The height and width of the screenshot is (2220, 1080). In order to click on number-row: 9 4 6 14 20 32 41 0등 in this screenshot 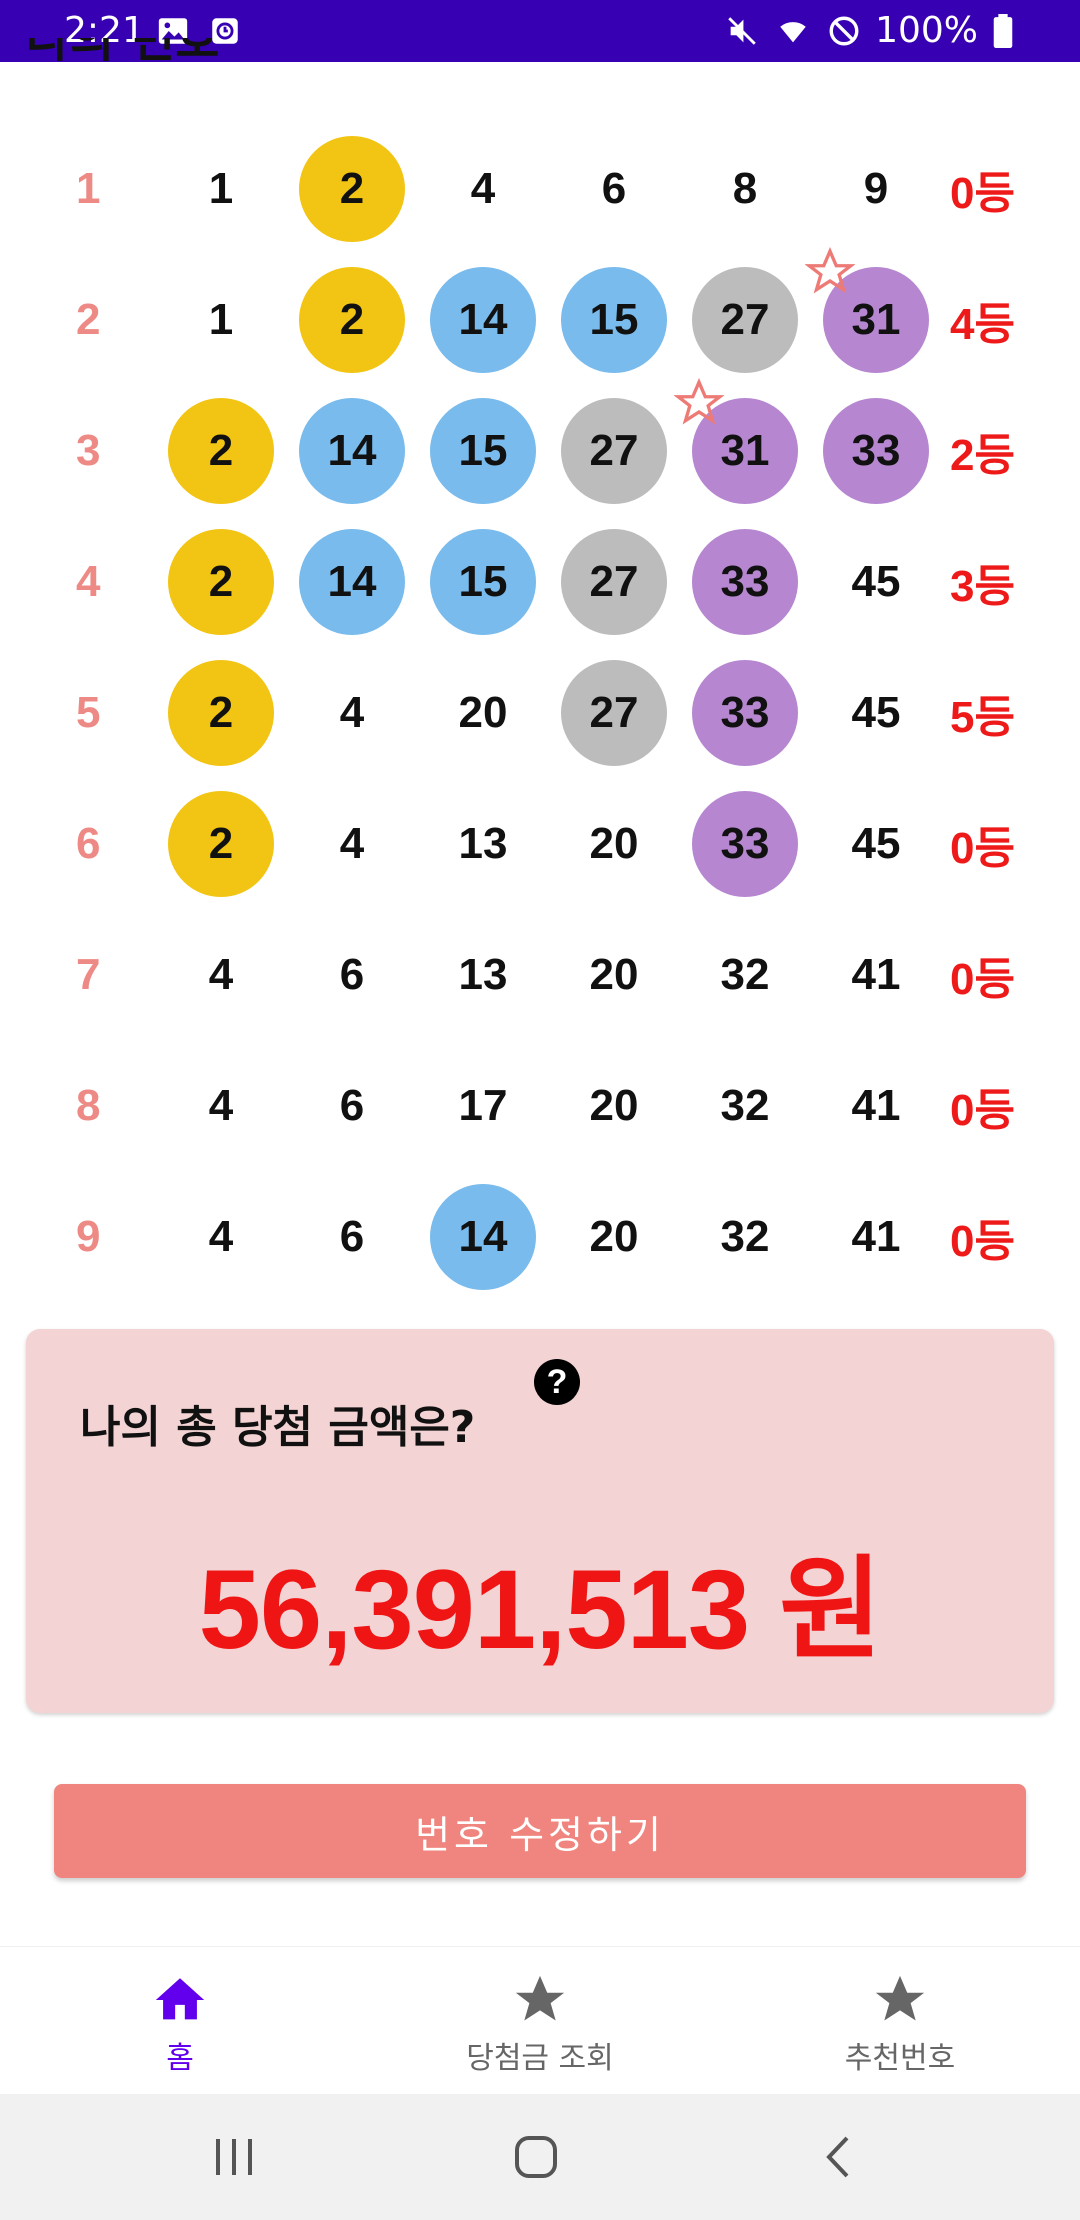, I will do `click(540, 1237)`.